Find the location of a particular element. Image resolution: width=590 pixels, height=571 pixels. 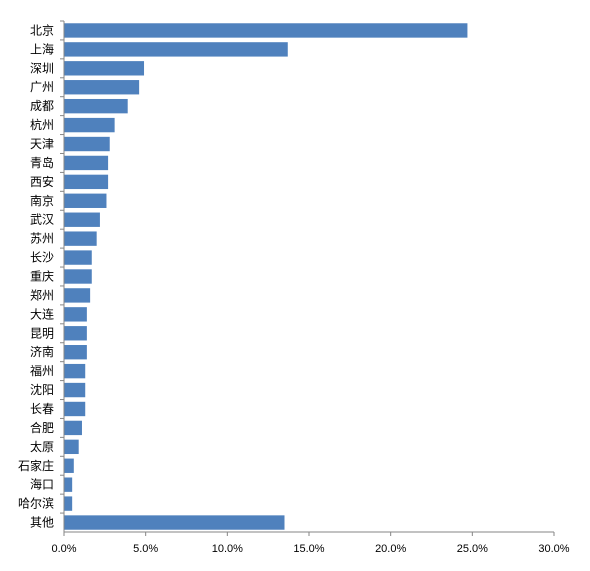

category-label: 郑州 is located at coordinates (42, 294).